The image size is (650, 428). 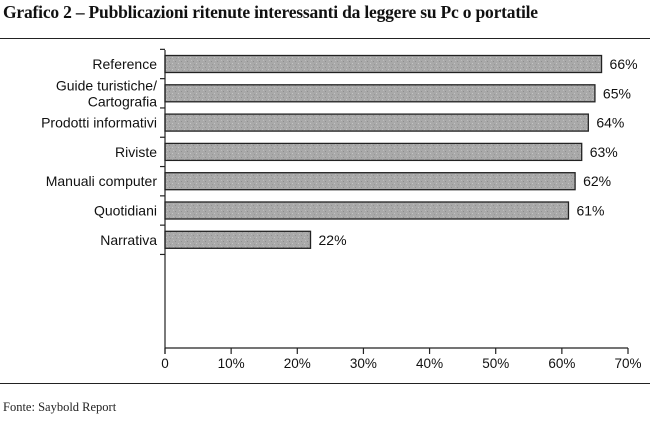 What do you see at coordinates (617, 93) in the screenshot?
I see `value-label: 65%` at bounding box center [617, 93].